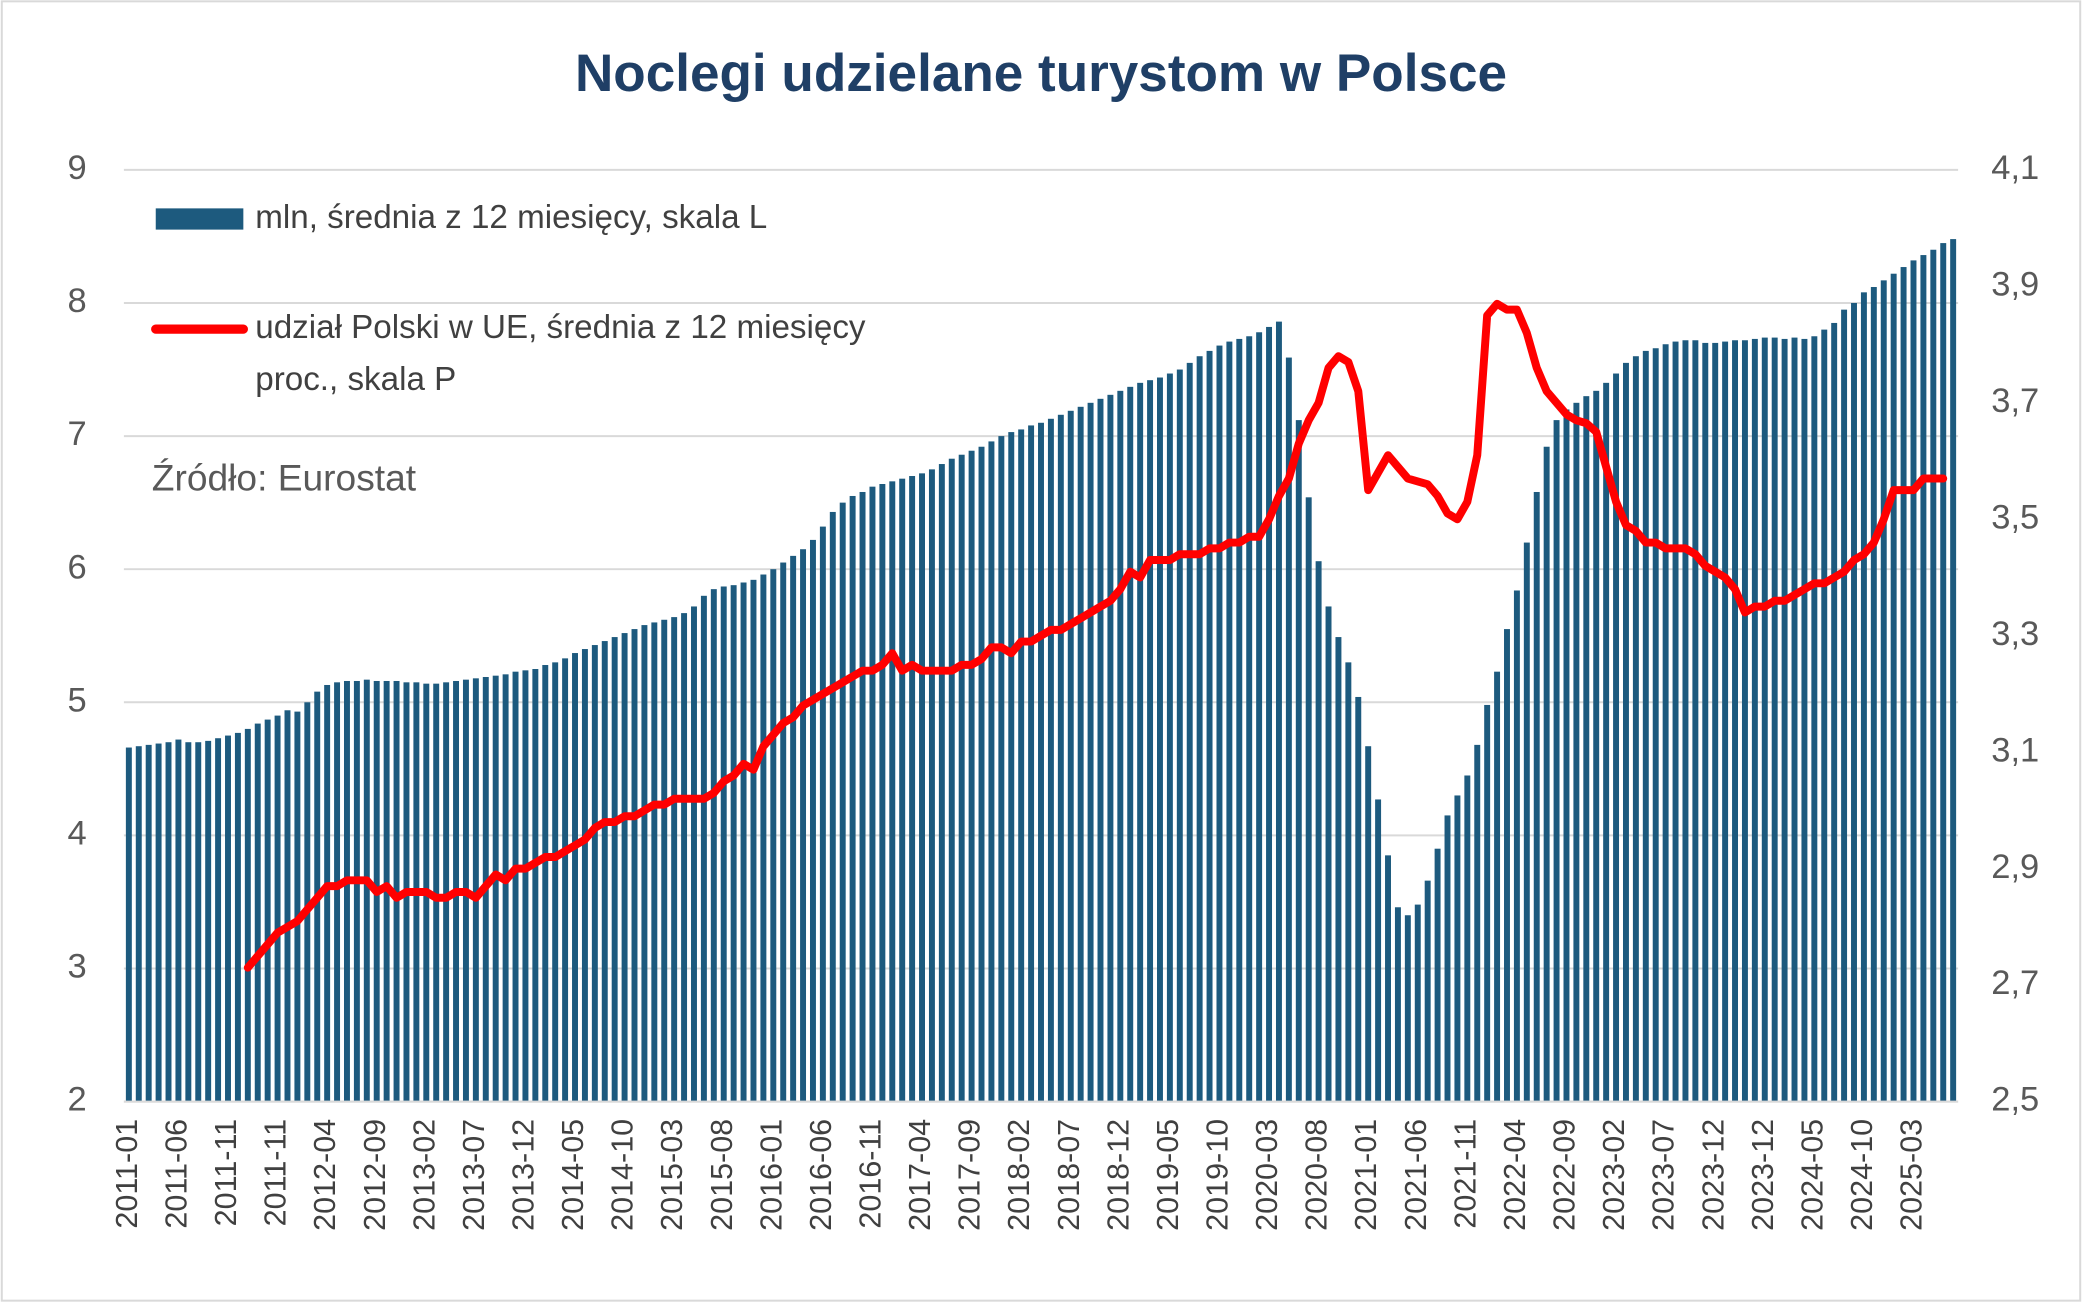 This screenshot has height=1302, width=2082. I want to click on x-tick-label: 2013-12, so click(523, 1175).